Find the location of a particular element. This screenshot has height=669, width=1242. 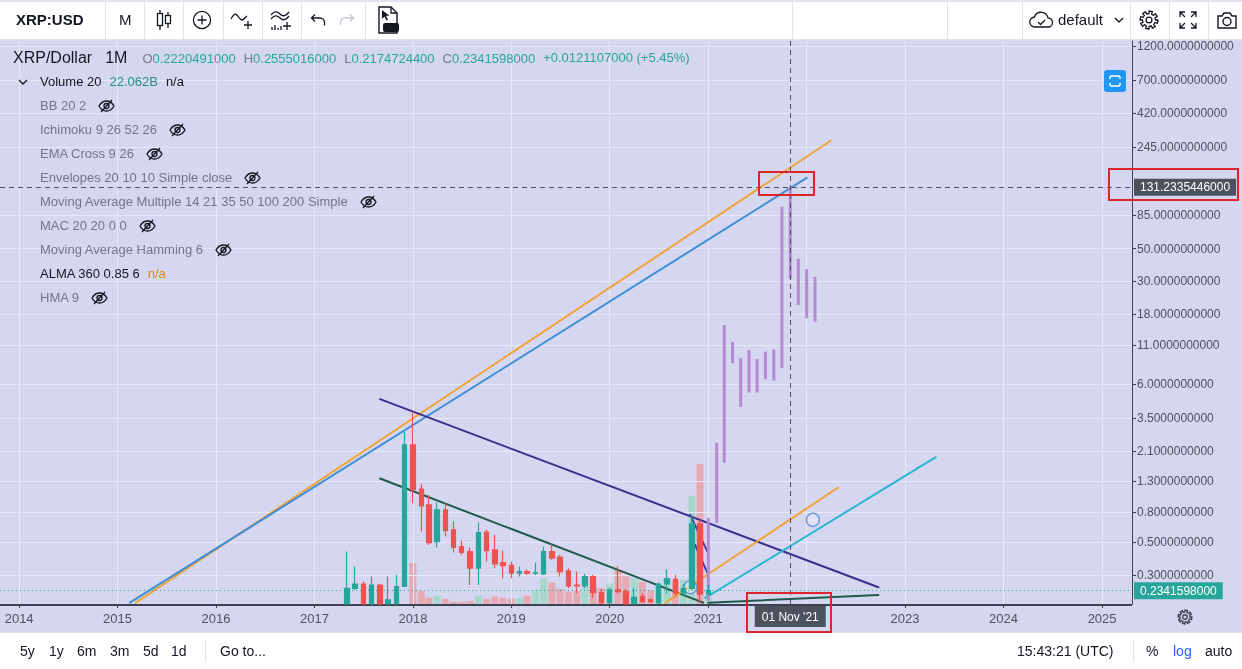

annotation: Volume 20 is located at coordinates (71, 82).